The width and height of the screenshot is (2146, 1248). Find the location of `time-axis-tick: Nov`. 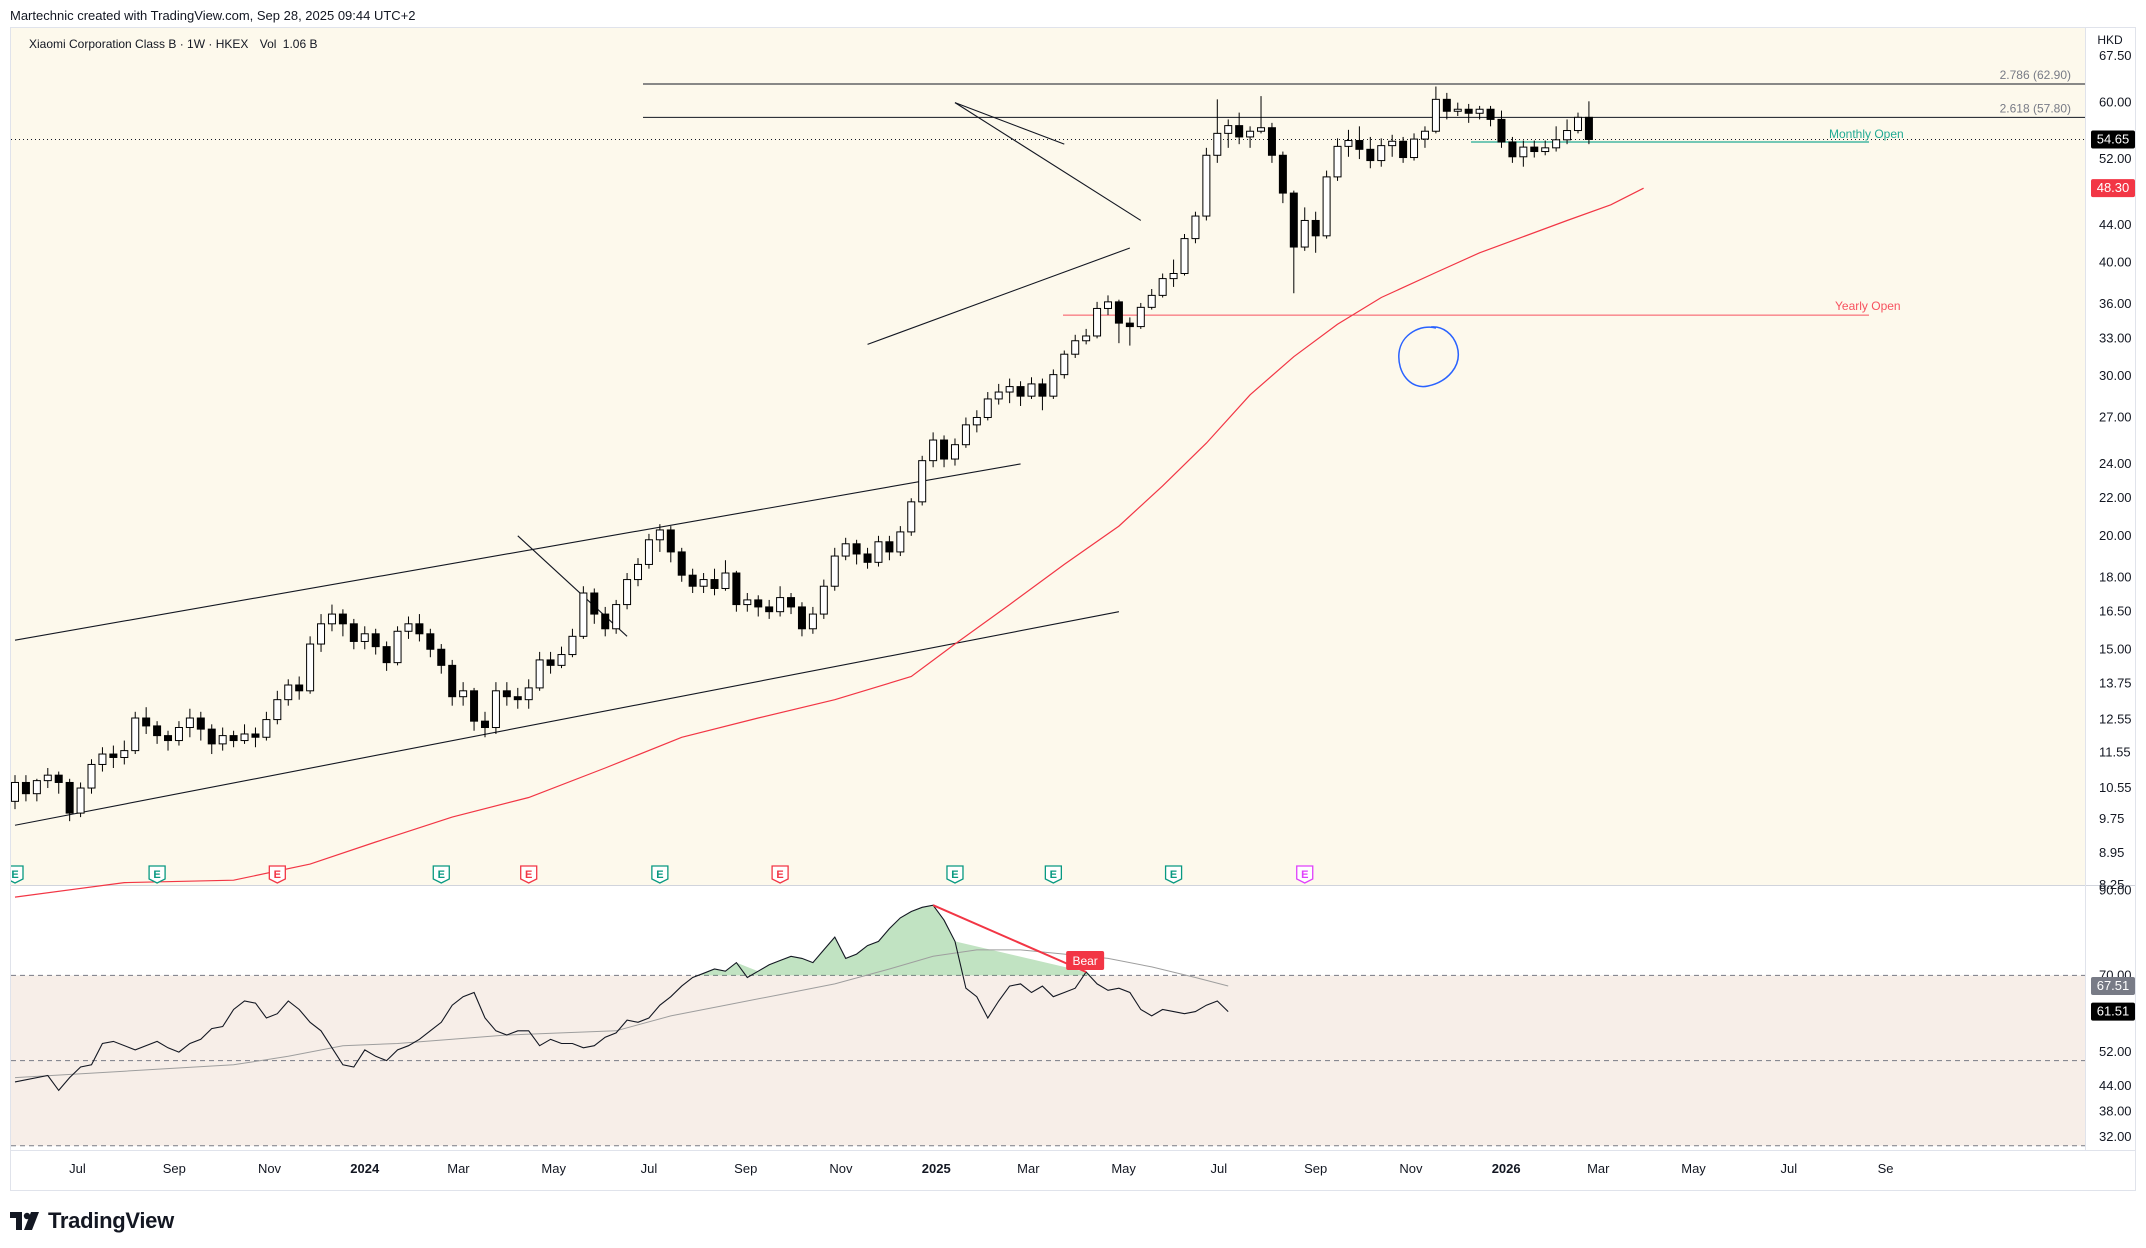

time-axis-tick: Nov is located at coordinates (841, 1168).